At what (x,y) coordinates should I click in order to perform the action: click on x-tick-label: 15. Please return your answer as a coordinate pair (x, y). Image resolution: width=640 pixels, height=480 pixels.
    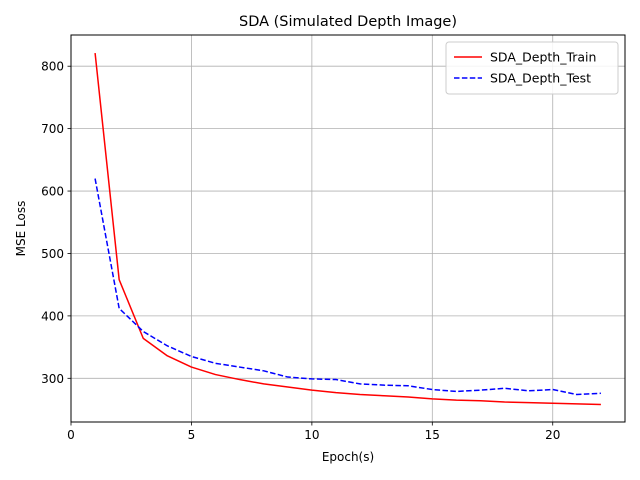
    Looking at the image, I should click on (432, 435).